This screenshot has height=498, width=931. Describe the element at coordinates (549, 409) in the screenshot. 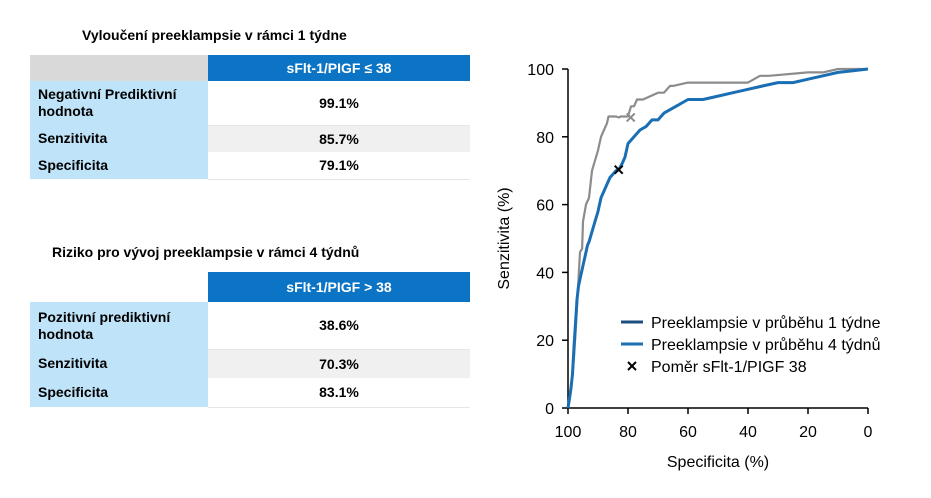

I see `y-tick-label: 0` at that location.